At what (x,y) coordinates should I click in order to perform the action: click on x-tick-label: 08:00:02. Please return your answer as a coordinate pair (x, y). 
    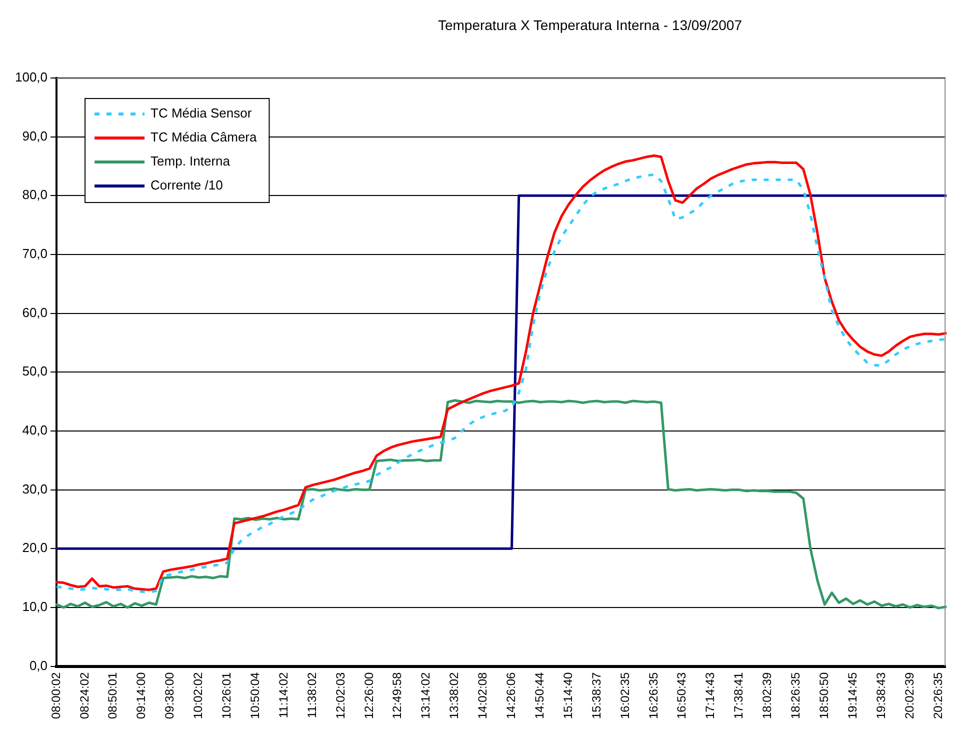
    Looking at the image, I should click on (55, 696).